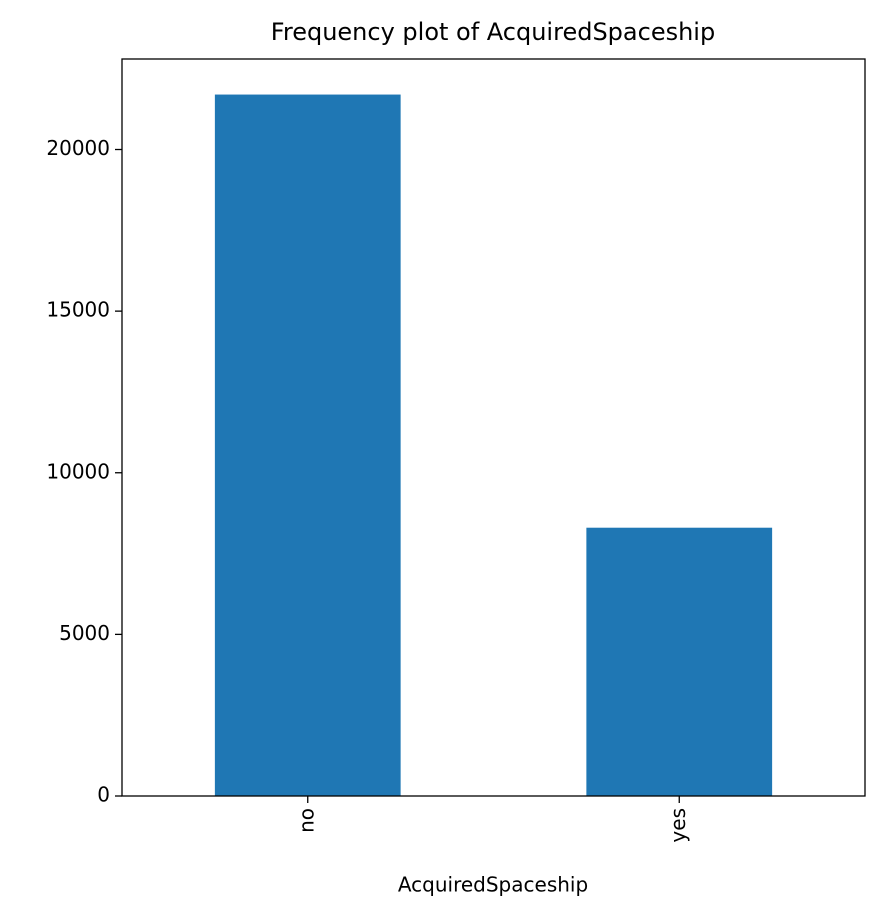 The image size is (885, 918). Describe the element at coordinates (493, 885) in the screenshot. I see `x-axis-label: AcquiredSpaceship` at that location.